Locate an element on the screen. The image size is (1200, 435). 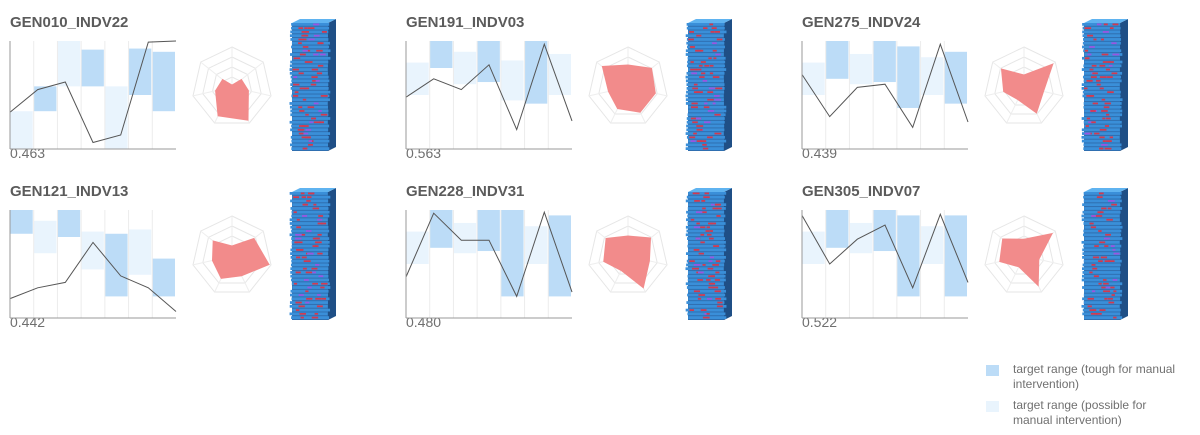
panel-title: GEN228_INDV31 is located at coordinates (465, 191).